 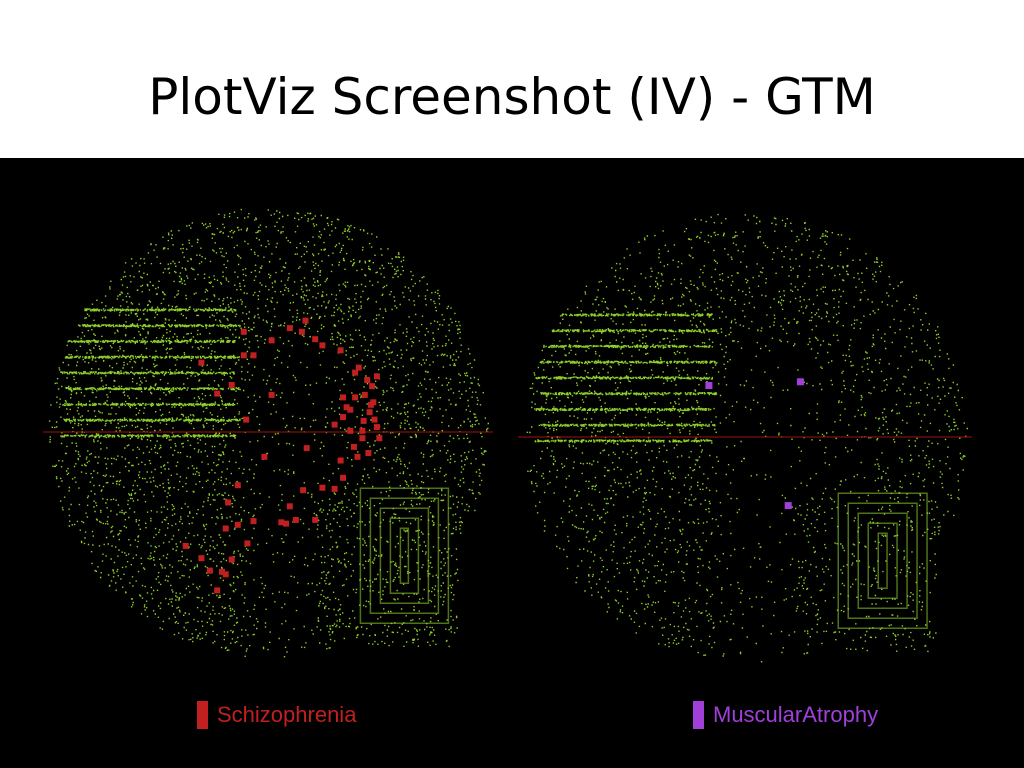 I want to click on legend-muscularatrophy: MuscularAtrophy, so click(x=785, y=715).